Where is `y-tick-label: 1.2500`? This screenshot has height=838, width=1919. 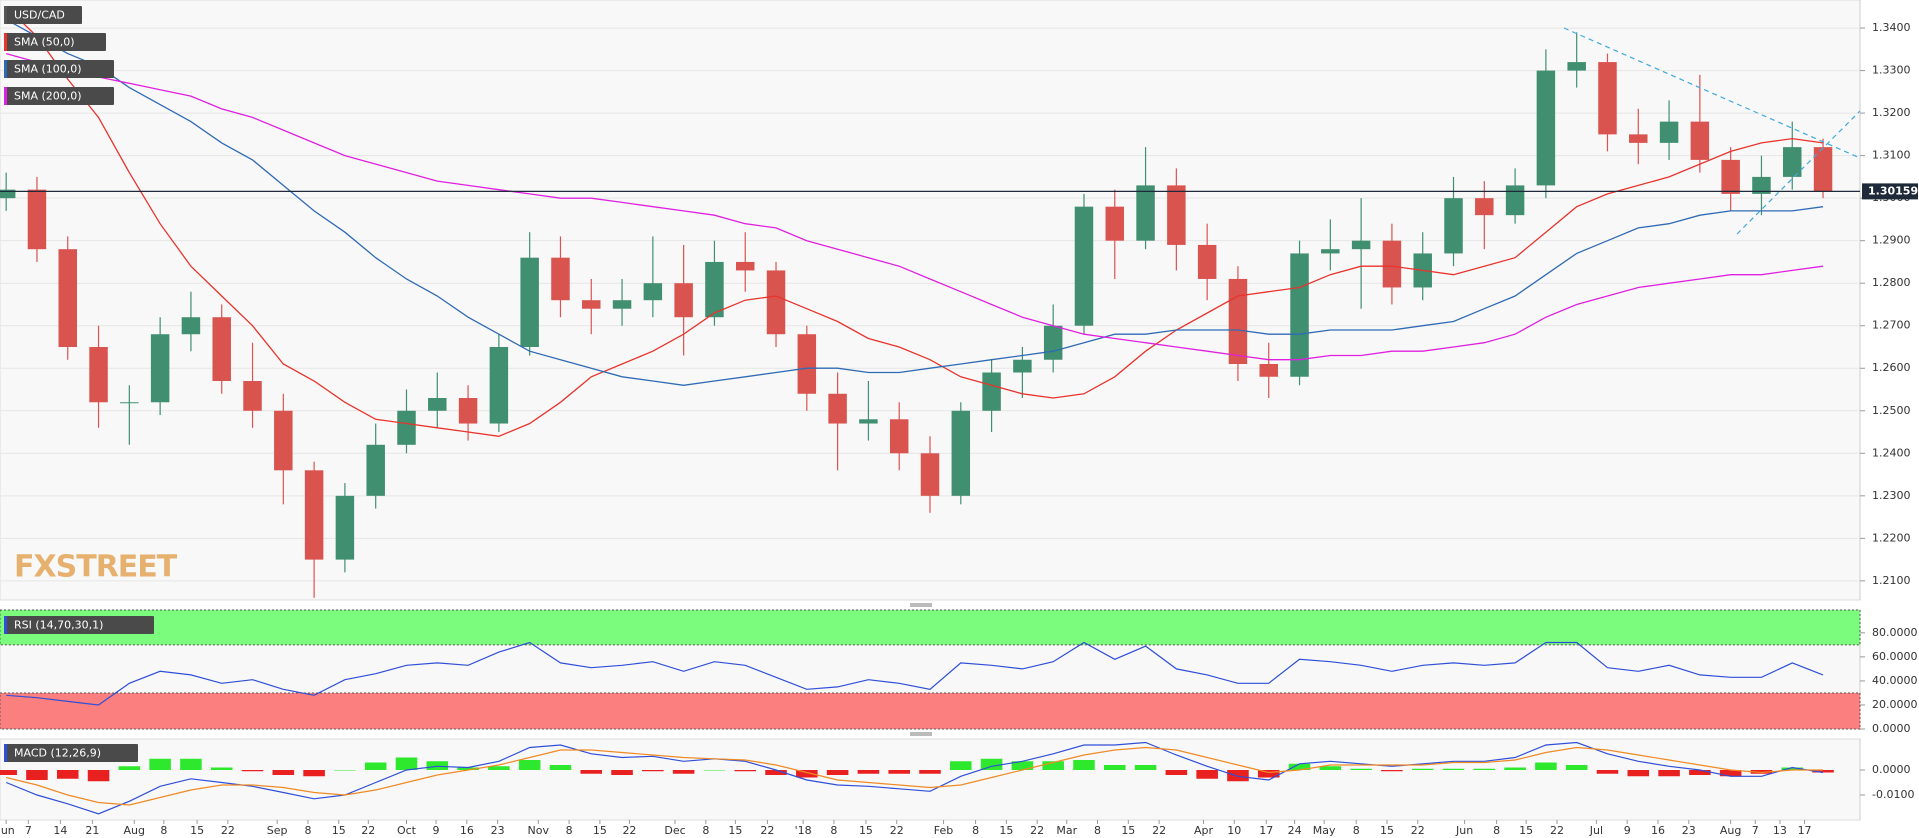
y-tick-label: 1.2500 is located at coordinates (1891, 410).